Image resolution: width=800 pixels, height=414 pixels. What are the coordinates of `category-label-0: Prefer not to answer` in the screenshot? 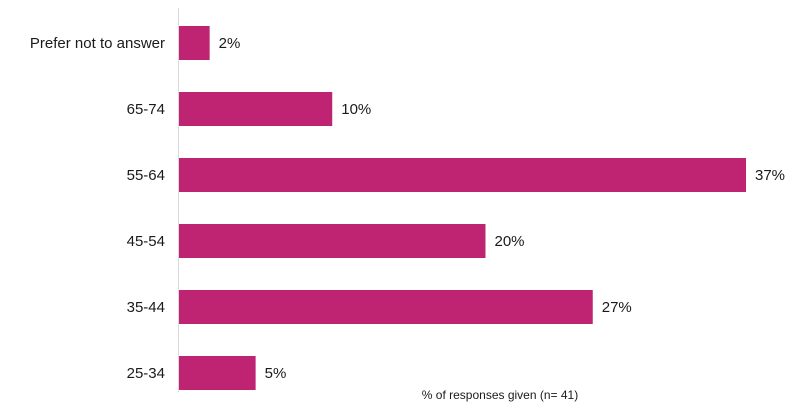 It's located at (97, 43).